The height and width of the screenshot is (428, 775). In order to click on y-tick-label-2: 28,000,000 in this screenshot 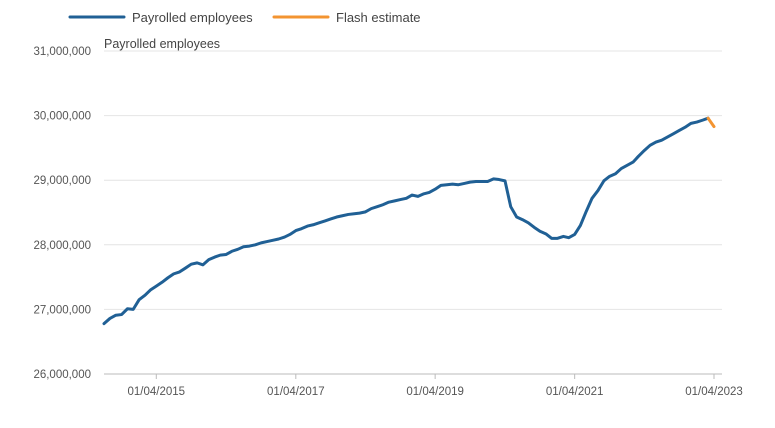, I will do `click(62, 246)`.